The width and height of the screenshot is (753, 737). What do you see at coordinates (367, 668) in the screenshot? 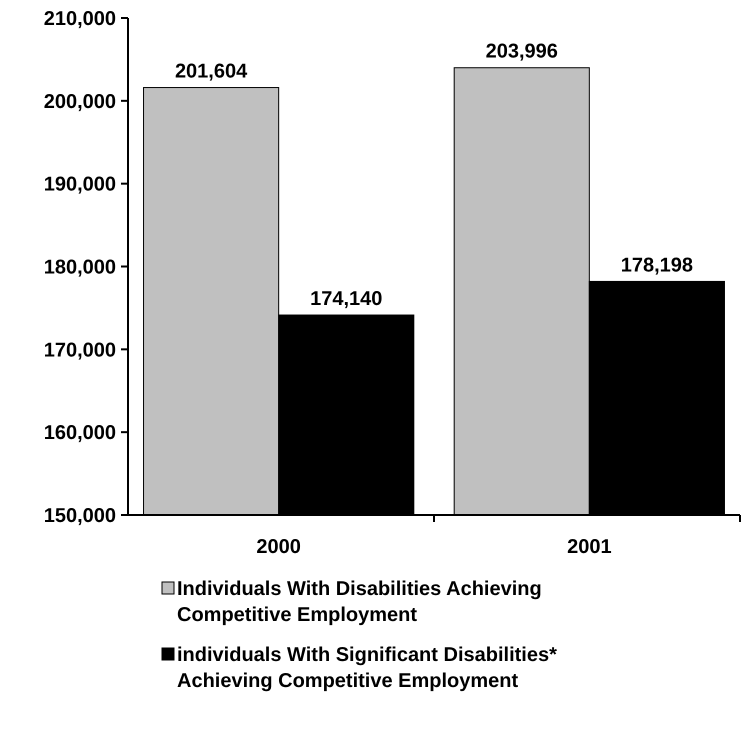
I see `legend-label: individuals With Significant Disabilities* Achieving Competitive Employment` at bounding box center [367, 668].